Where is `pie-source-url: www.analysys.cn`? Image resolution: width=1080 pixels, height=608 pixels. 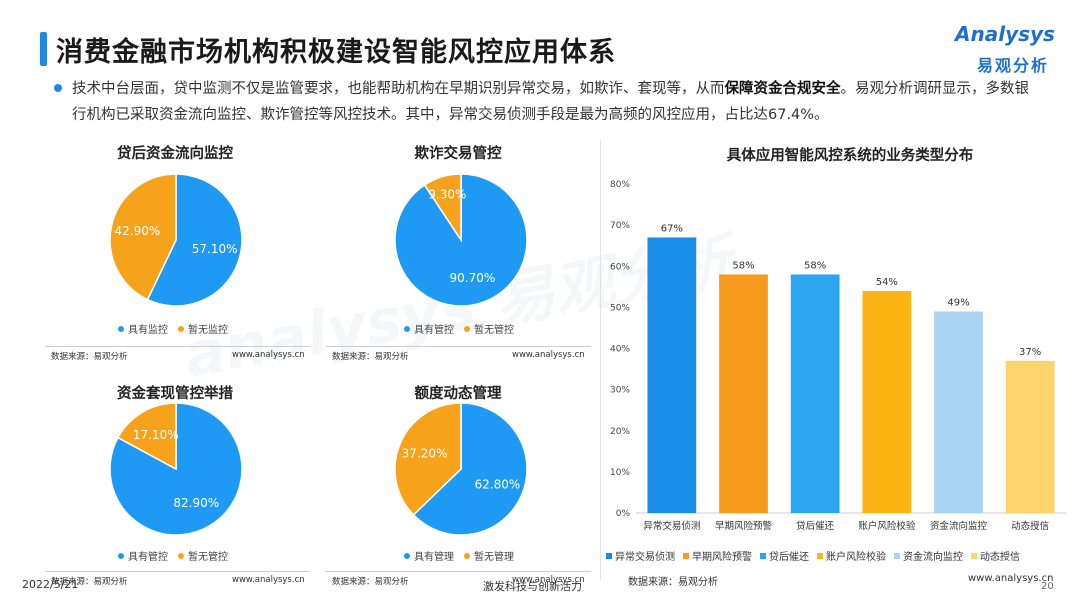
pie-source-url: www.analysys.cn is located at coordinates (268, 580).